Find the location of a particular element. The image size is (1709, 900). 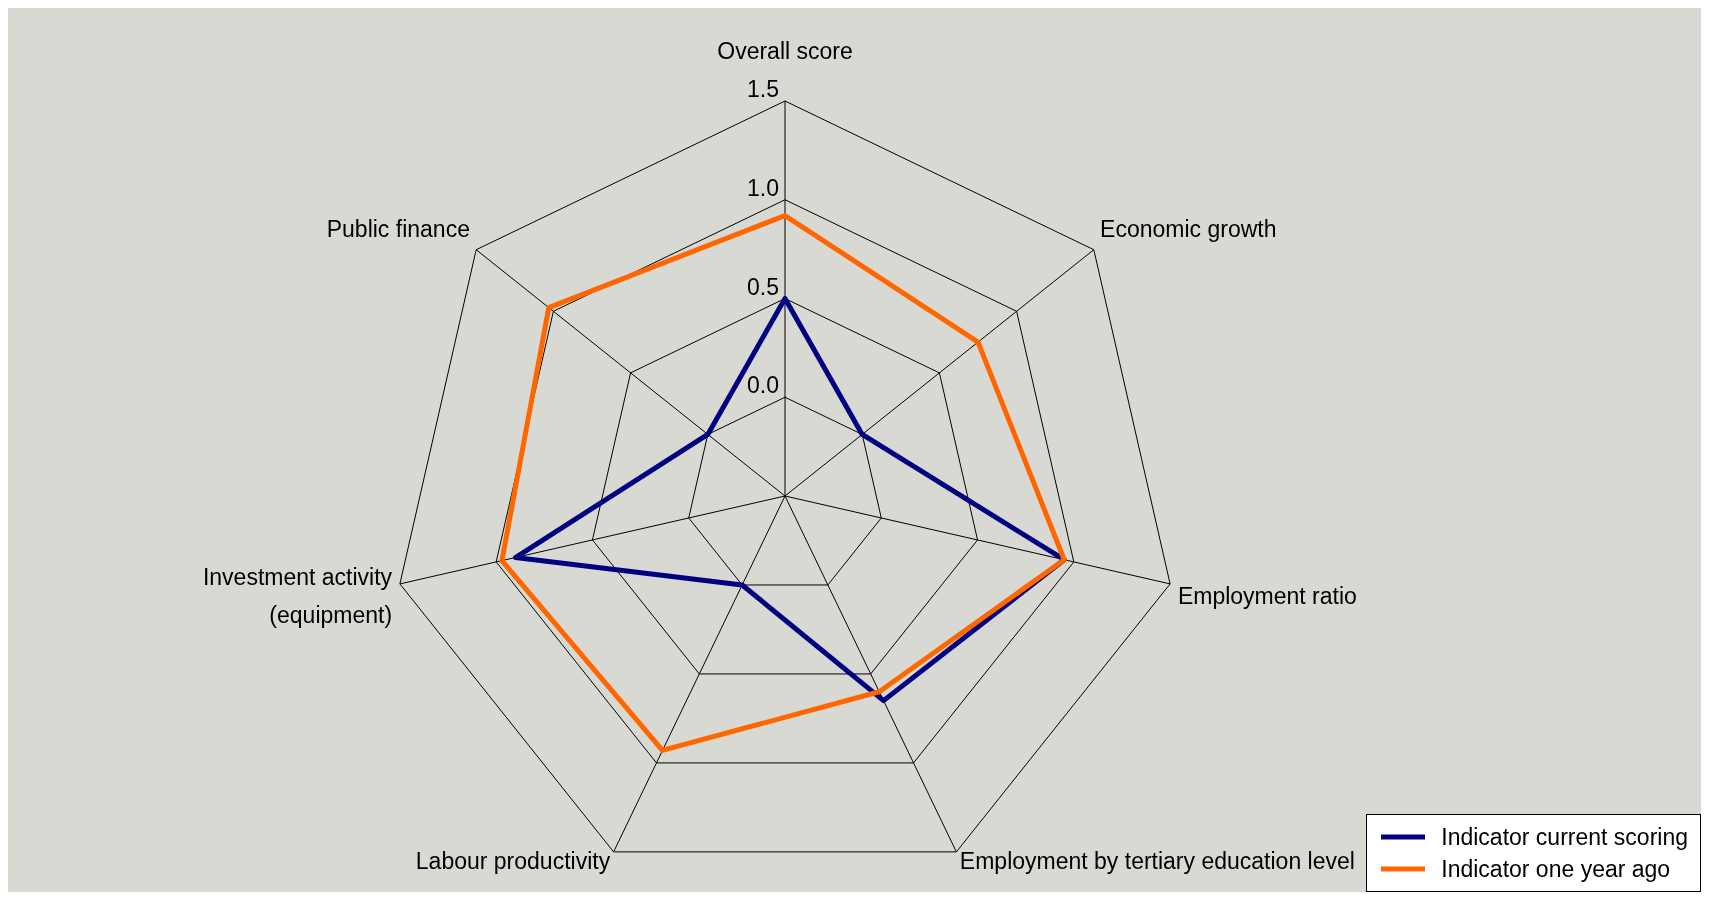

spoke-label: Employment by tertiary education level is located at coordinates (1157, 861).